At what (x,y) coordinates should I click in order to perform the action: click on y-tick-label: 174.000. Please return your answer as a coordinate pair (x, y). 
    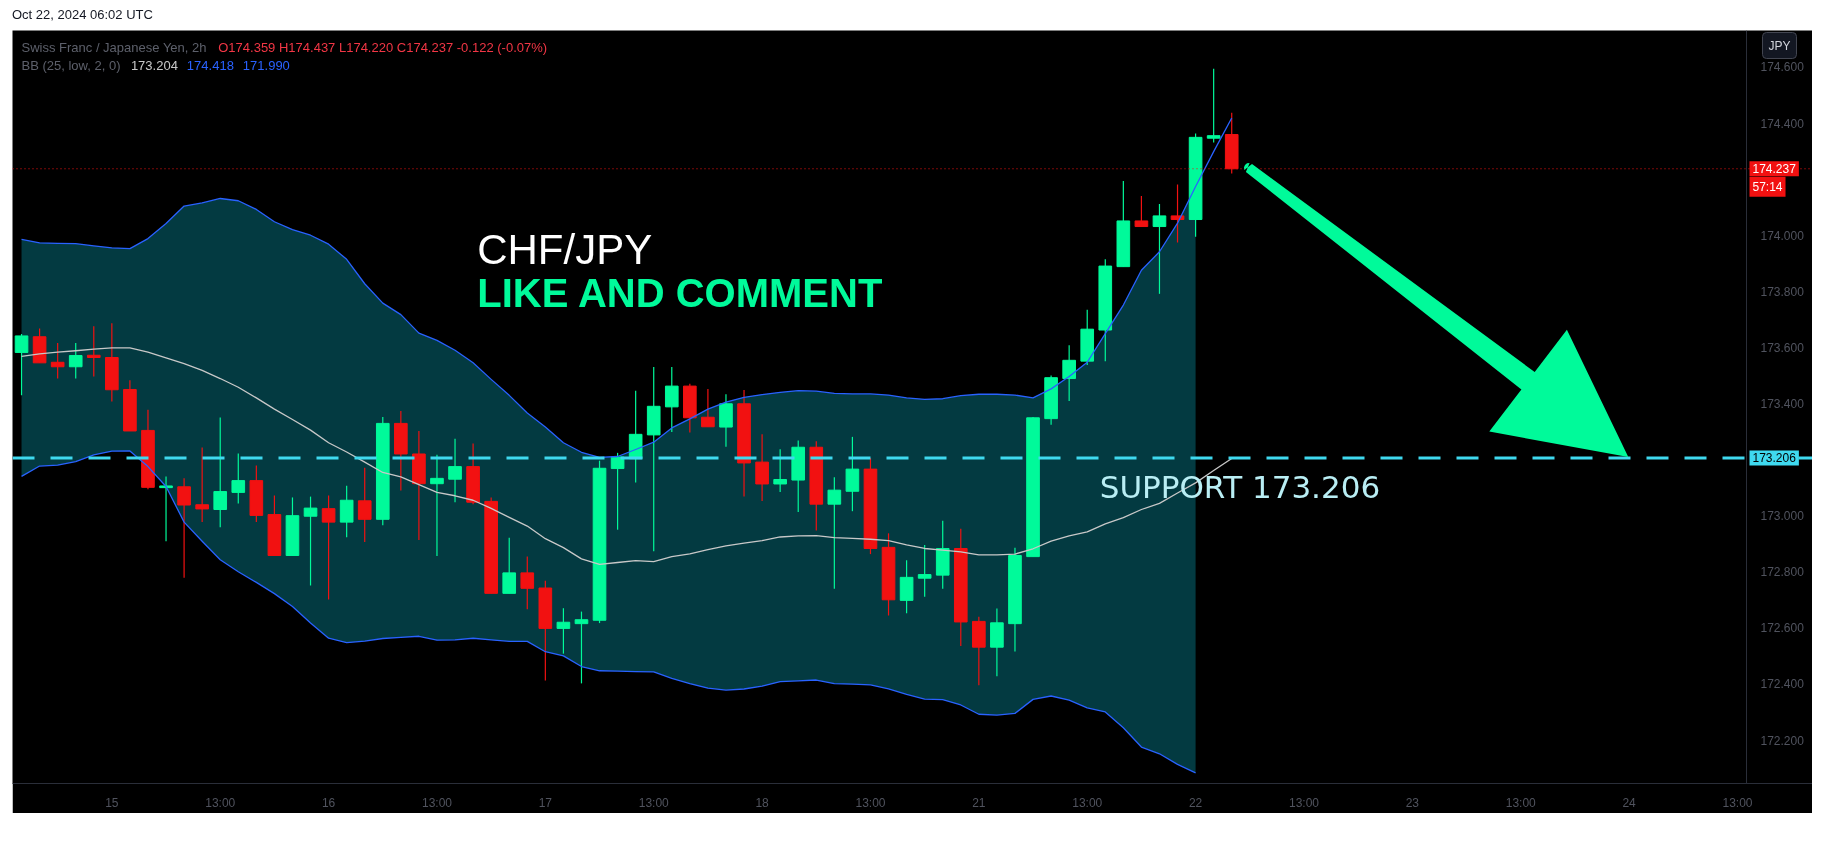
    Looking at the image, I should click on (1782, 235).